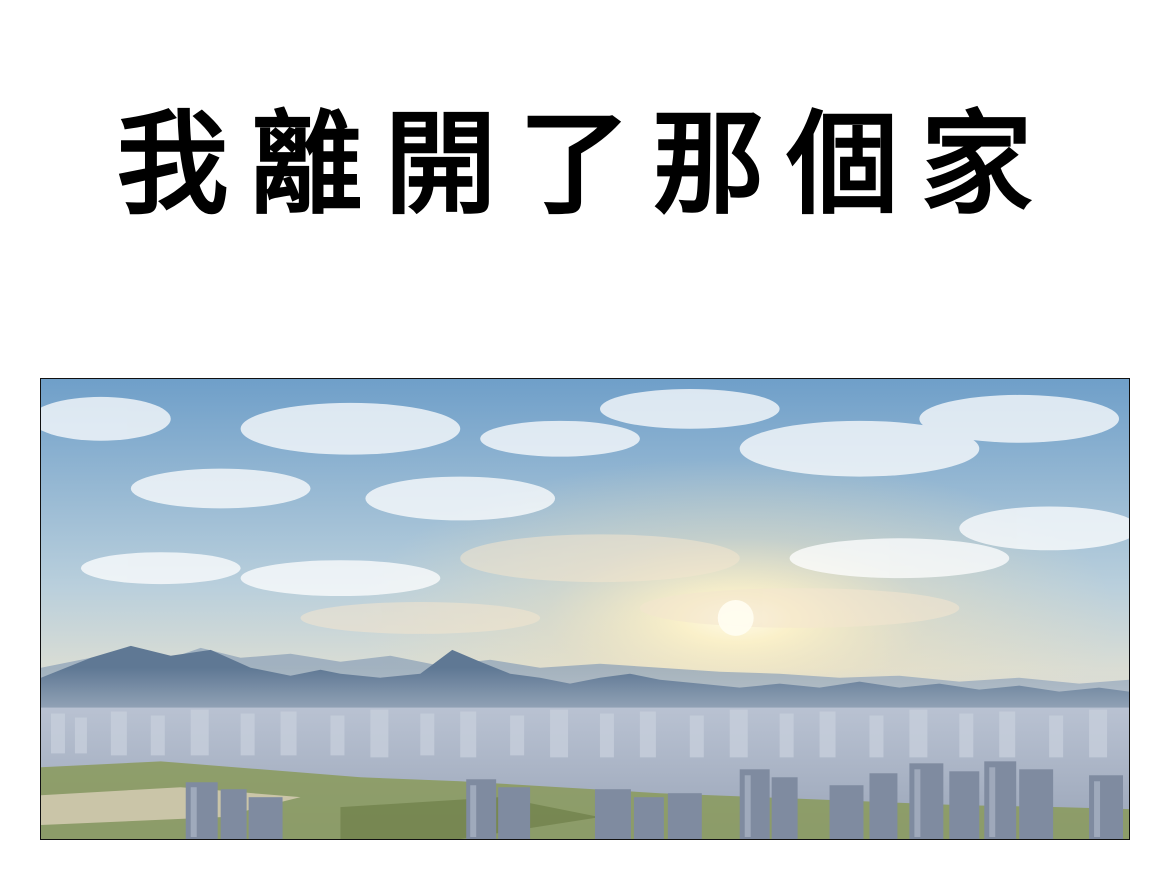 This screenshot has width=1171, height=870. What do you see at coordinates (585, 164) in the screenshot?
I see `slide-title: 我離開了那個家` at bounding box center [585, 164].